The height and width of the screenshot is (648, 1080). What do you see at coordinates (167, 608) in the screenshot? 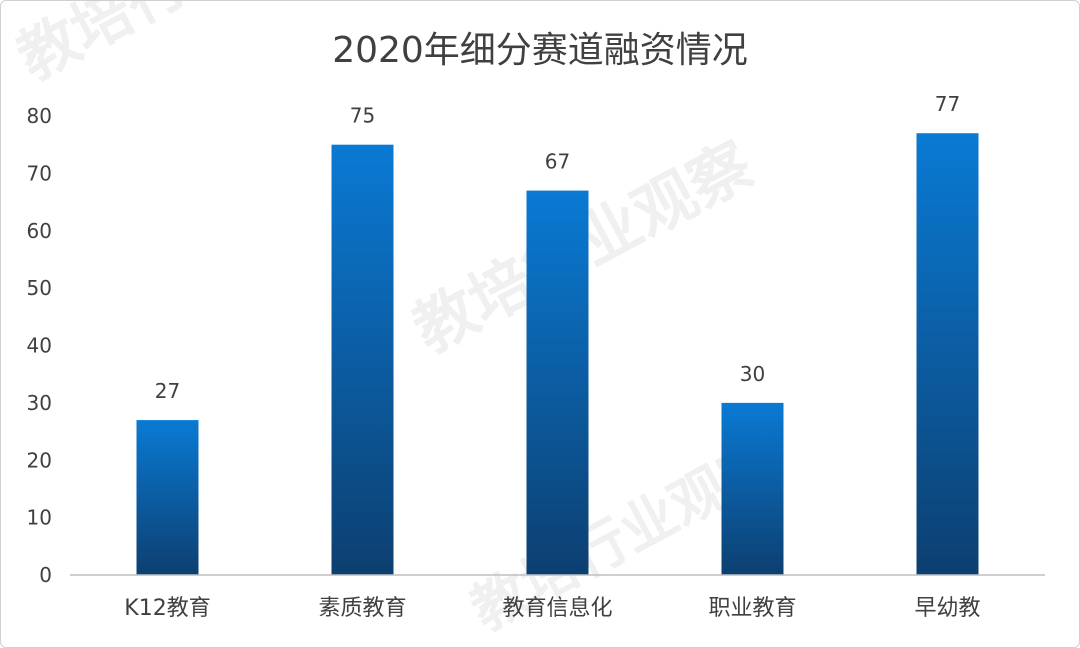
I see `x-tick-label-0: K12教育` at bounding box center [167, 608].